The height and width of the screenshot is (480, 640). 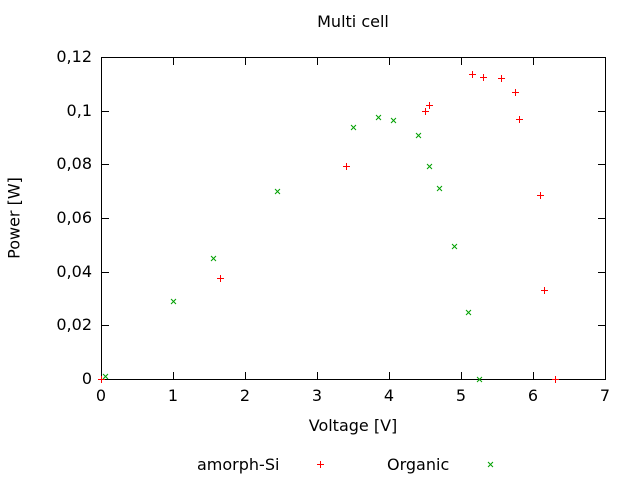 What do you see at coordinates (173, 395) in the screenshot?
I see `x-tick-label: 1` at bounding box center [173, 395].